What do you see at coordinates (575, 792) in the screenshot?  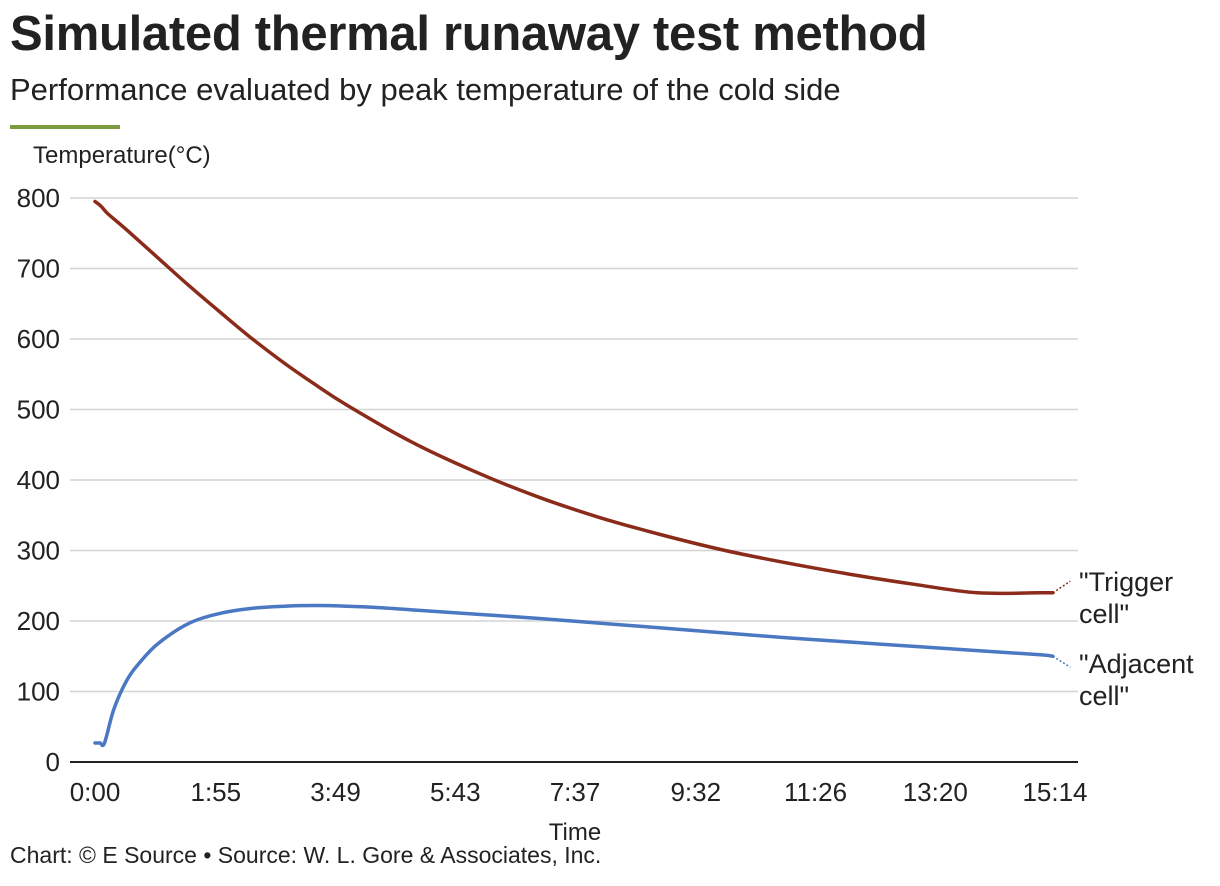 I see `x-tick-4: 7:37` at bounding box center [575, 792].